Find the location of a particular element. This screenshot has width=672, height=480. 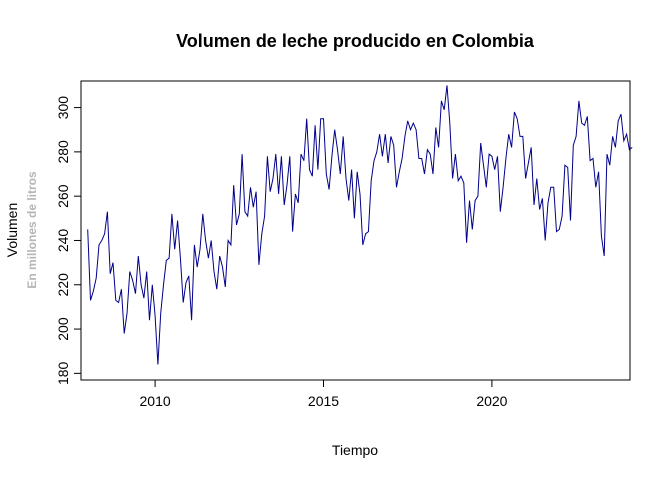

y-tick-label: 220 is located at coordinates (63, 285).